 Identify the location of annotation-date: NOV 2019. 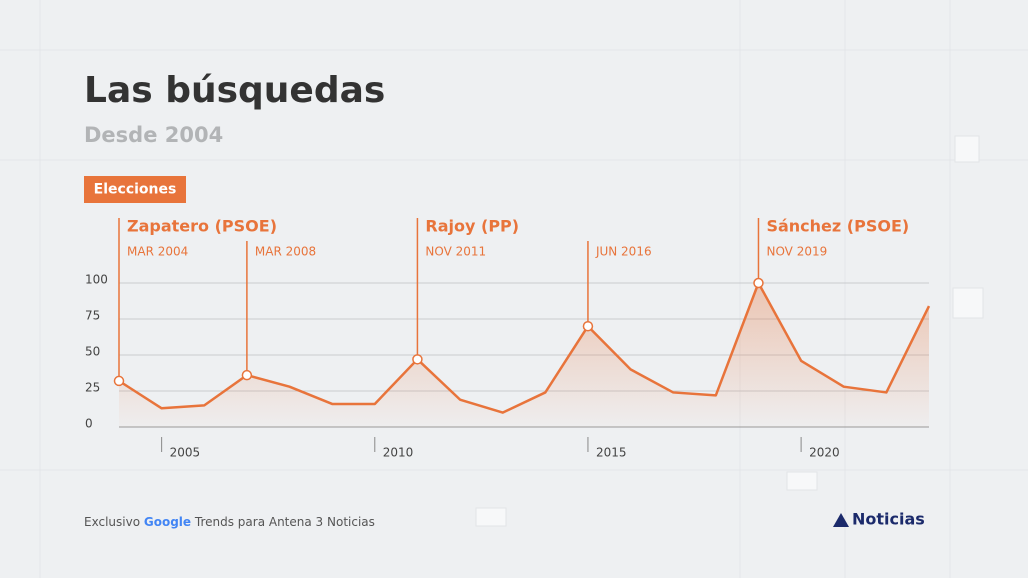
(796, 252).